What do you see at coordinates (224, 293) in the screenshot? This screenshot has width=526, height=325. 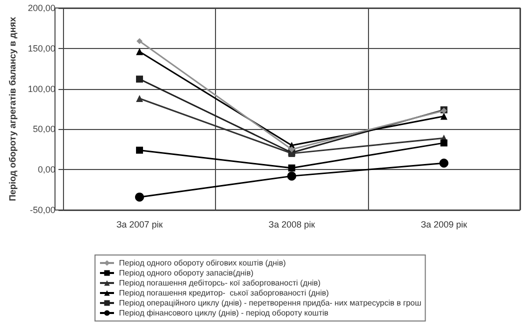 I see `legend-label: Період погашення кредитор- ської заборгованості (днів)` at bounding box center [224, 293].